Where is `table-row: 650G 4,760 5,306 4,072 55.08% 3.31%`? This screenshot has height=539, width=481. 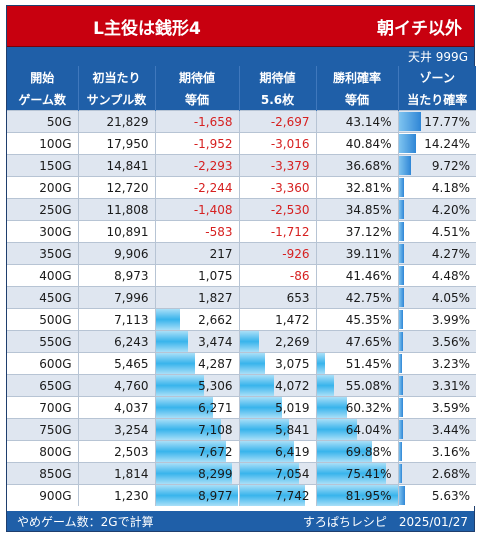 table-row: 650G 4,760 5,306 4,072 55.08% 3.31% is located at coordinates (241, 385).